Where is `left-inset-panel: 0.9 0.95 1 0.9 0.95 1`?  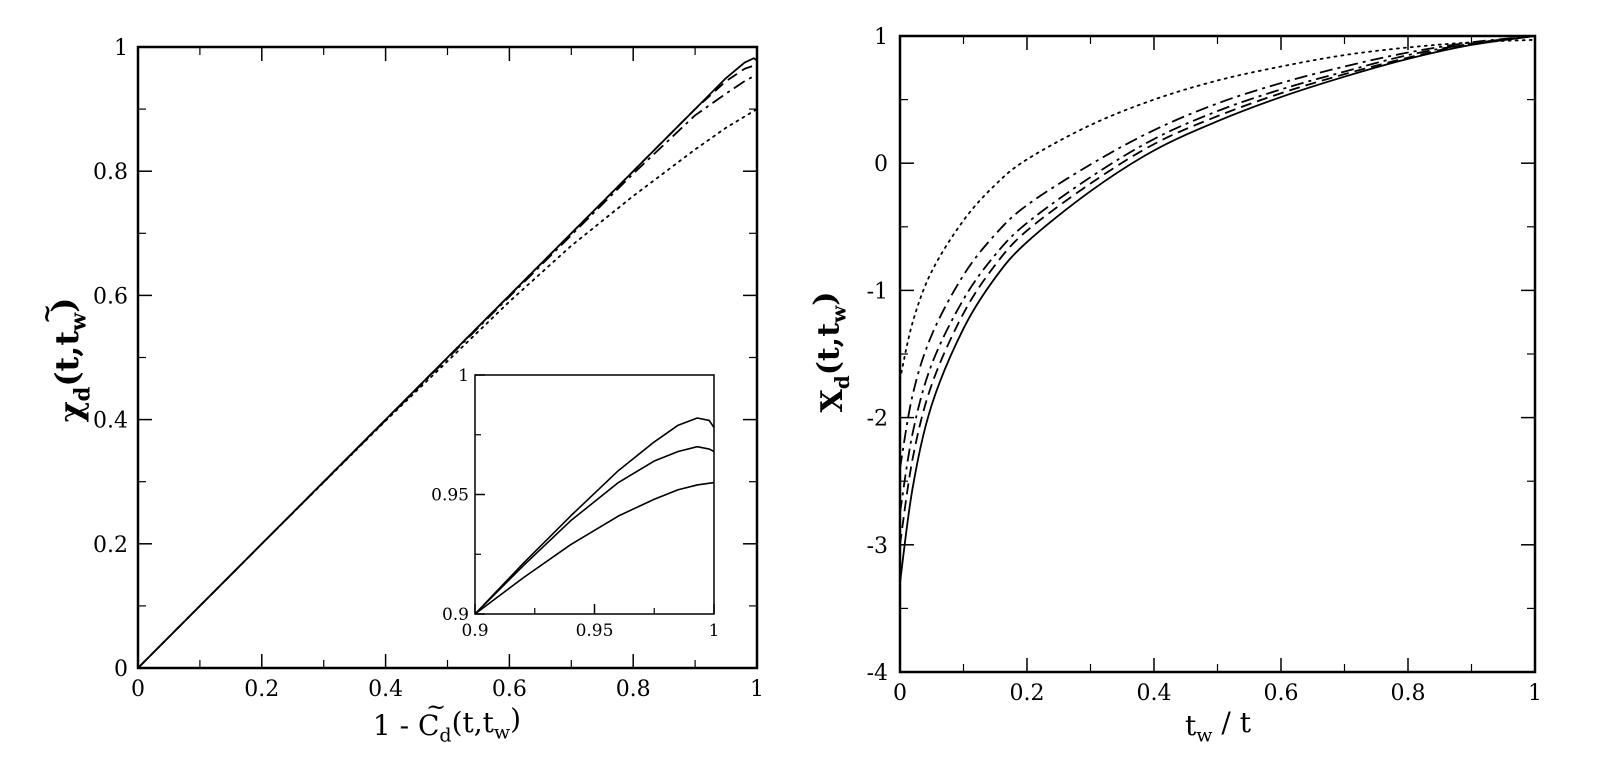
left-inset-panel: 0.9 0.95 1 0.9 0.95 1 is located at coordinates (575, 503).